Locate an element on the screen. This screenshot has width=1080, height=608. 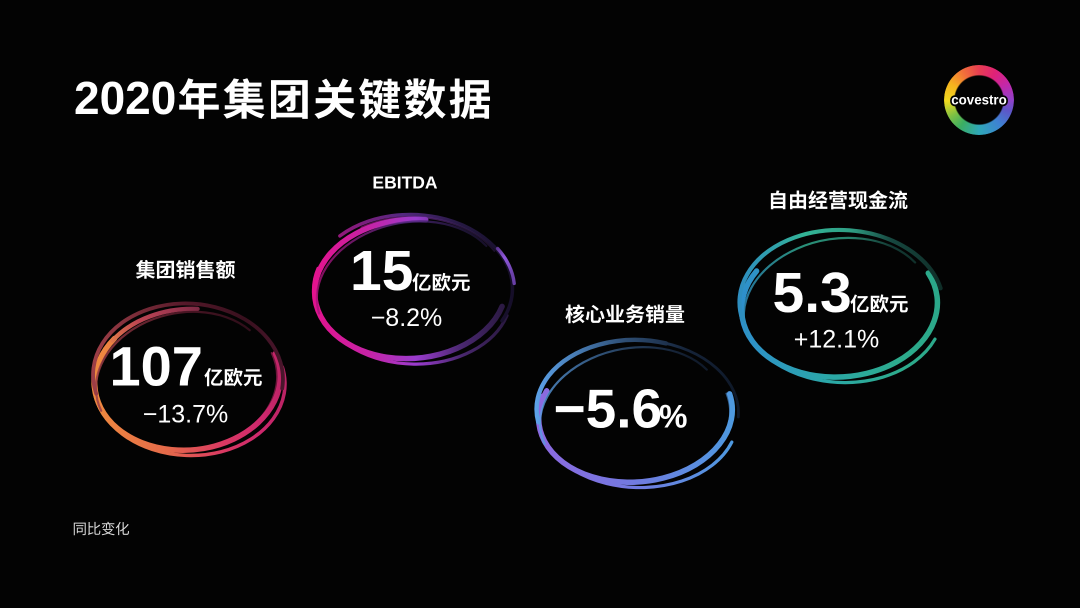
svg-text: EBITDA is located at coordinates (405, 183).